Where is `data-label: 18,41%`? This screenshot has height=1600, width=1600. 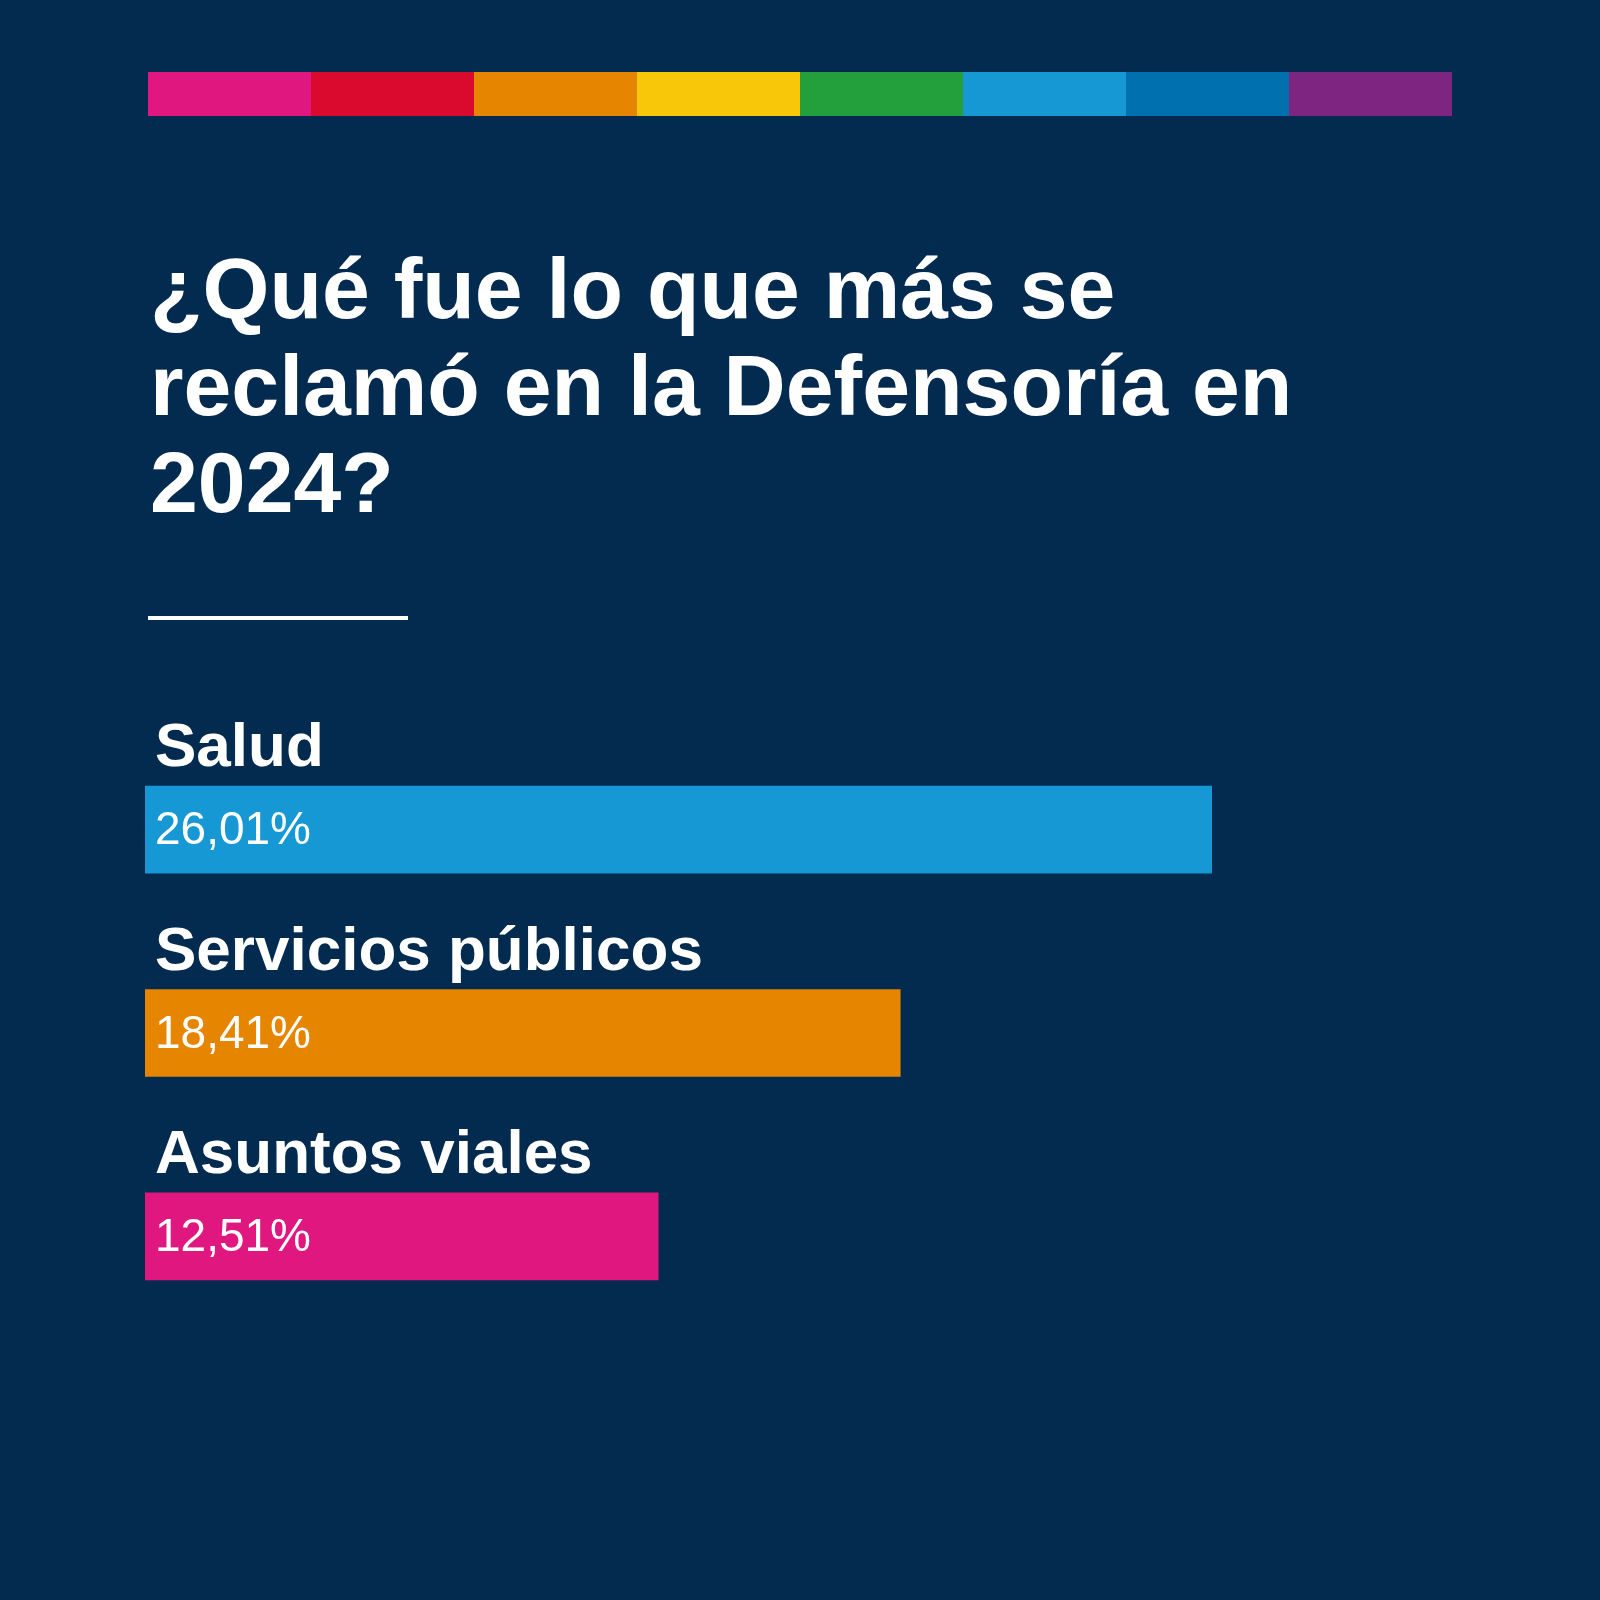
data-label: 18,41% is located at coordinates (233, 1031).